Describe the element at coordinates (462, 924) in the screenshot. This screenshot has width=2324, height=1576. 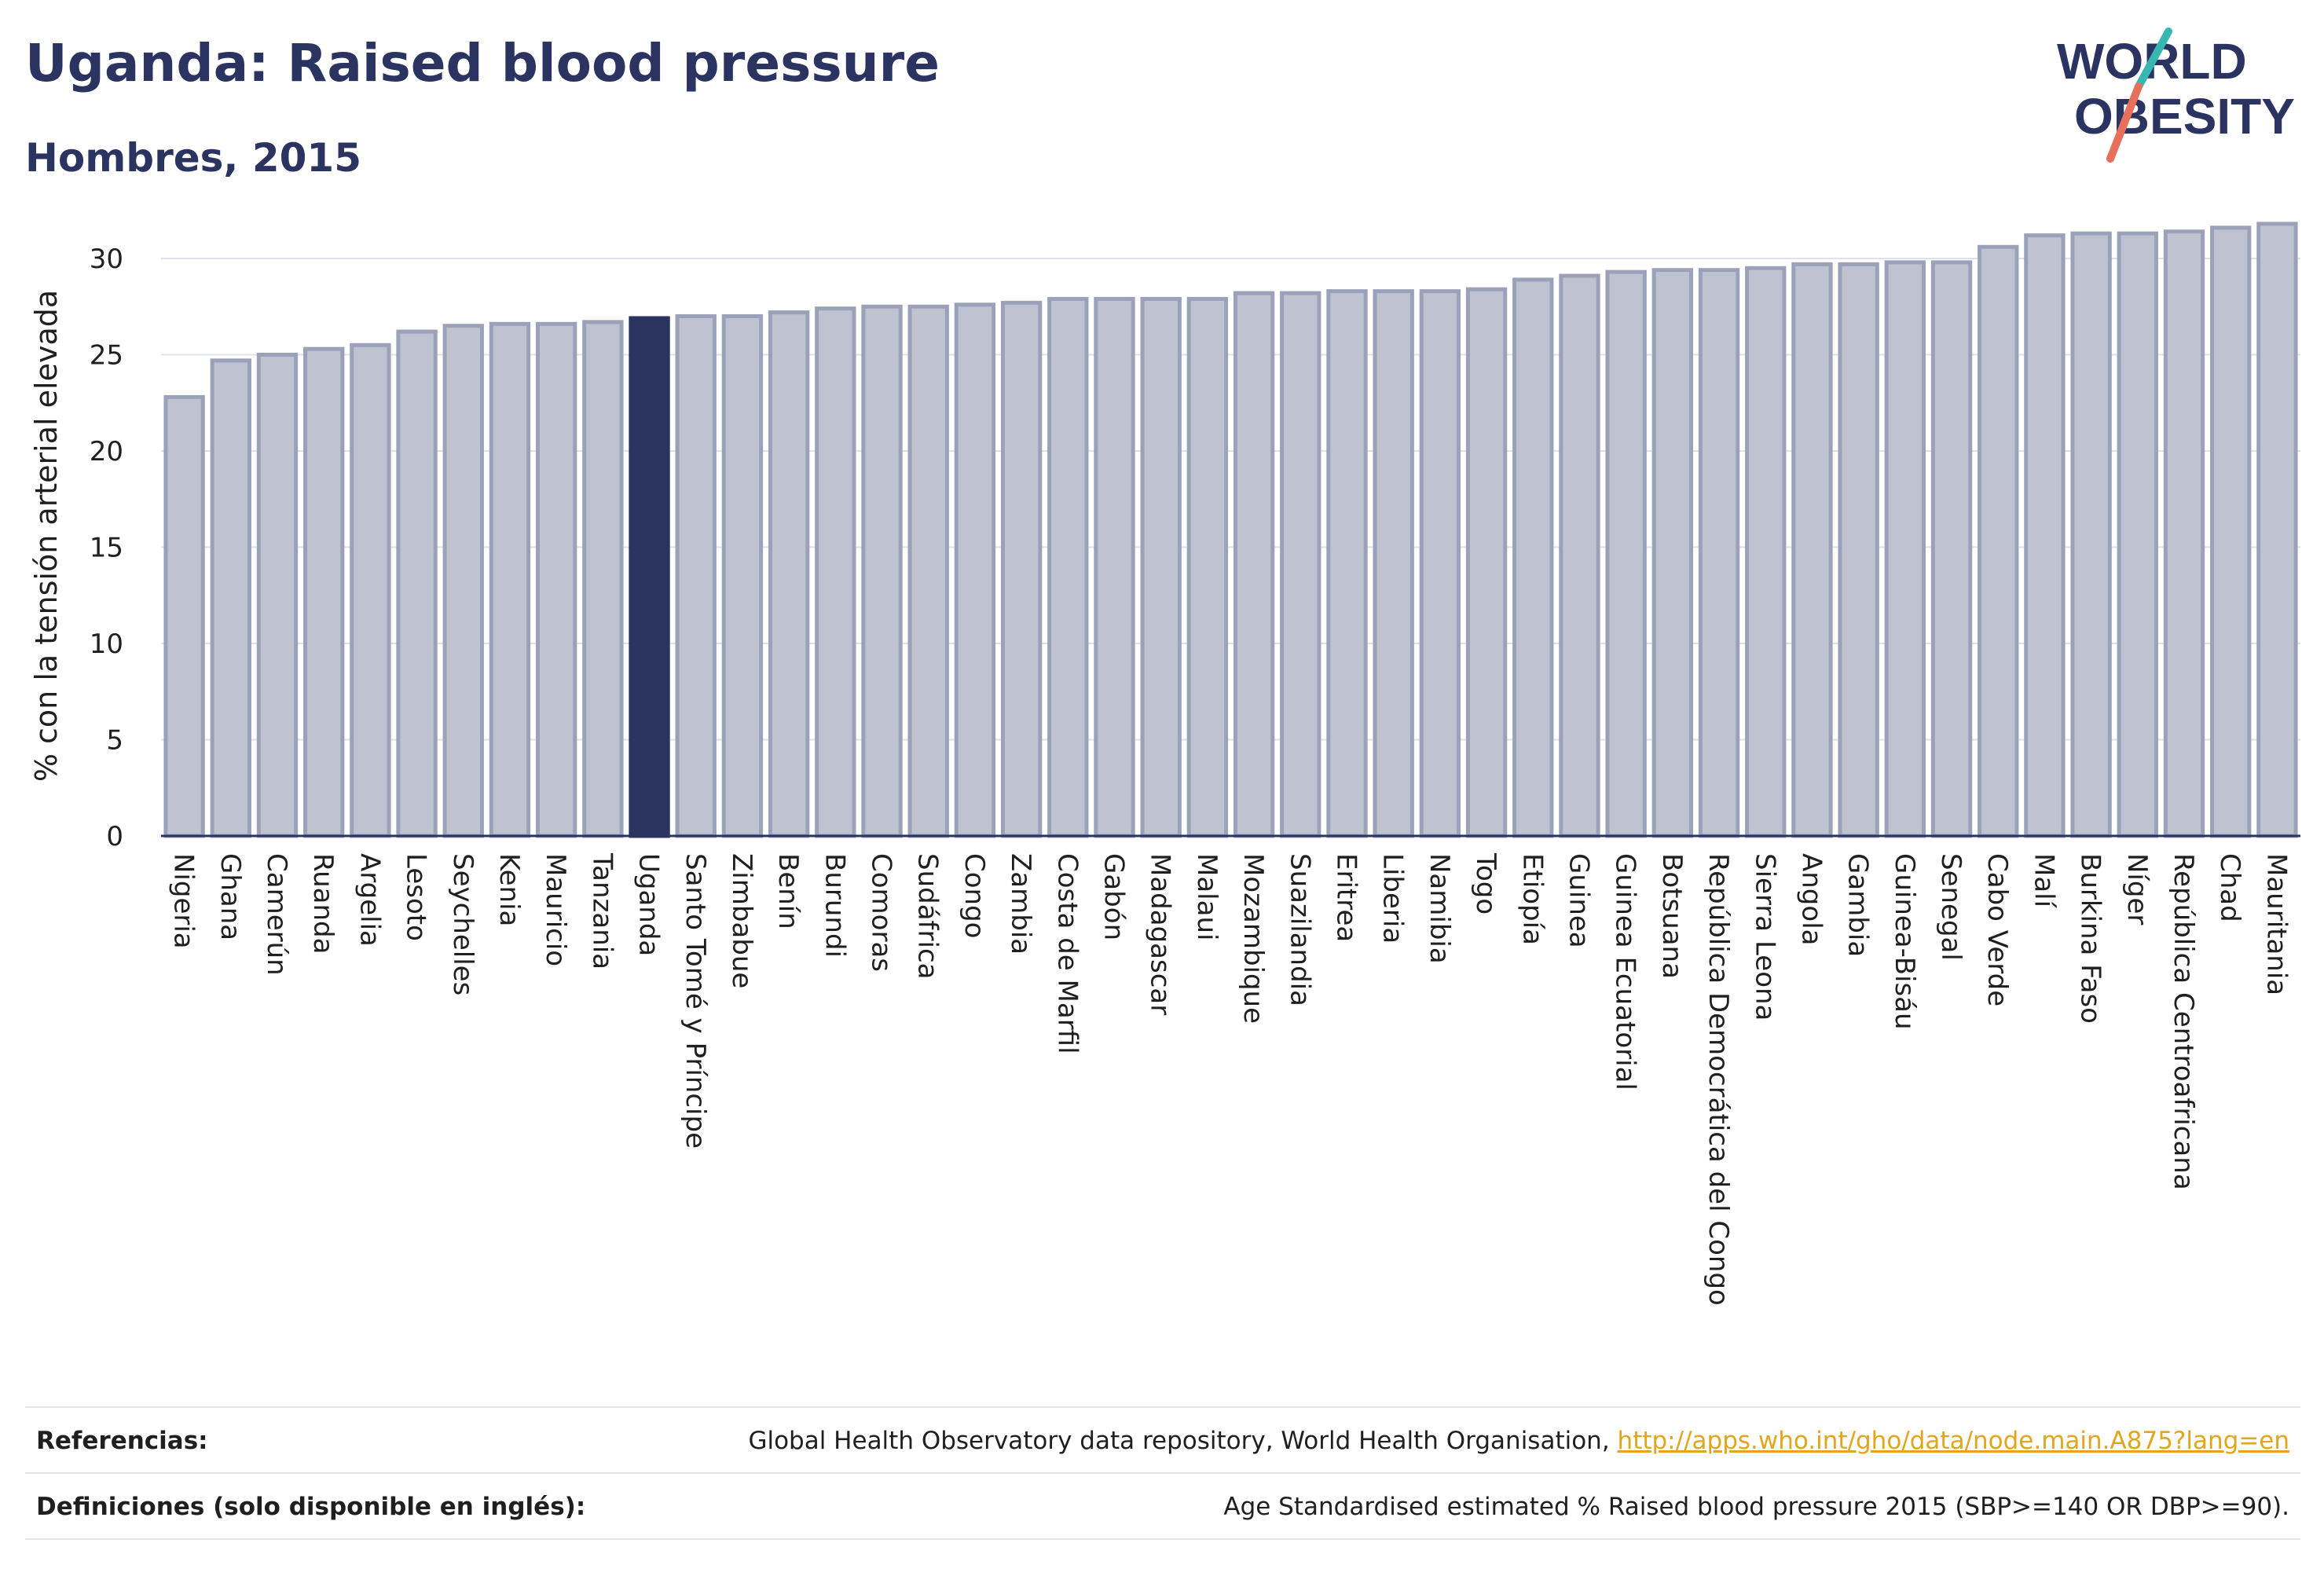
I see `x-tick-label: Seychelles` at that location.